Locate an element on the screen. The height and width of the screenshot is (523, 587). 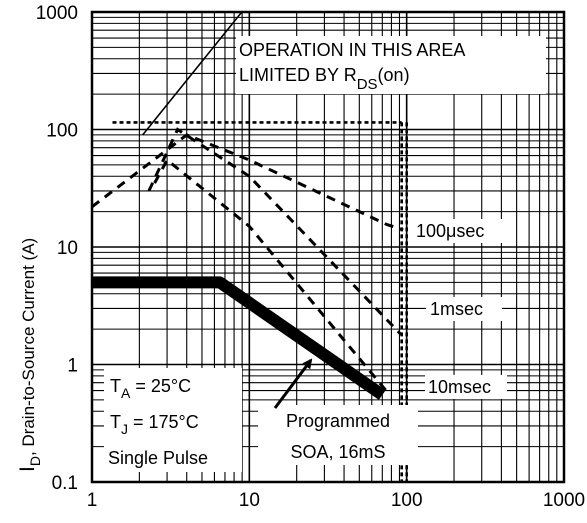
operation-annotation-line2: LIMITED BY RDS(on) is located at coordinates (324, 79).